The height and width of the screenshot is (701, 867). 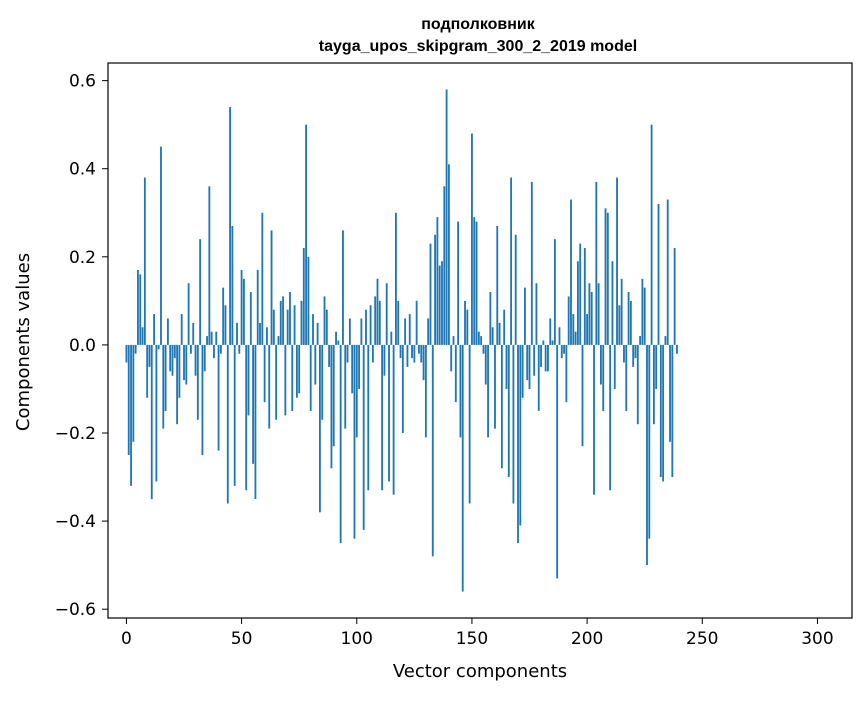 I want to click on x-tick-label: 250, so click(x=702, y=639).